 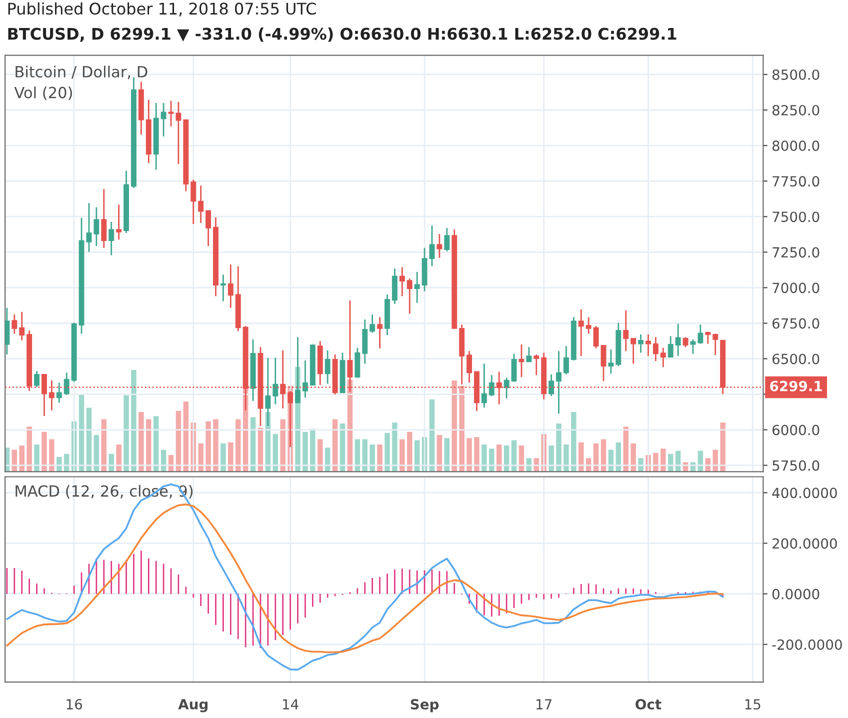 I want to click on y-tick-label: 8000.0, so click(x=796, y=146).